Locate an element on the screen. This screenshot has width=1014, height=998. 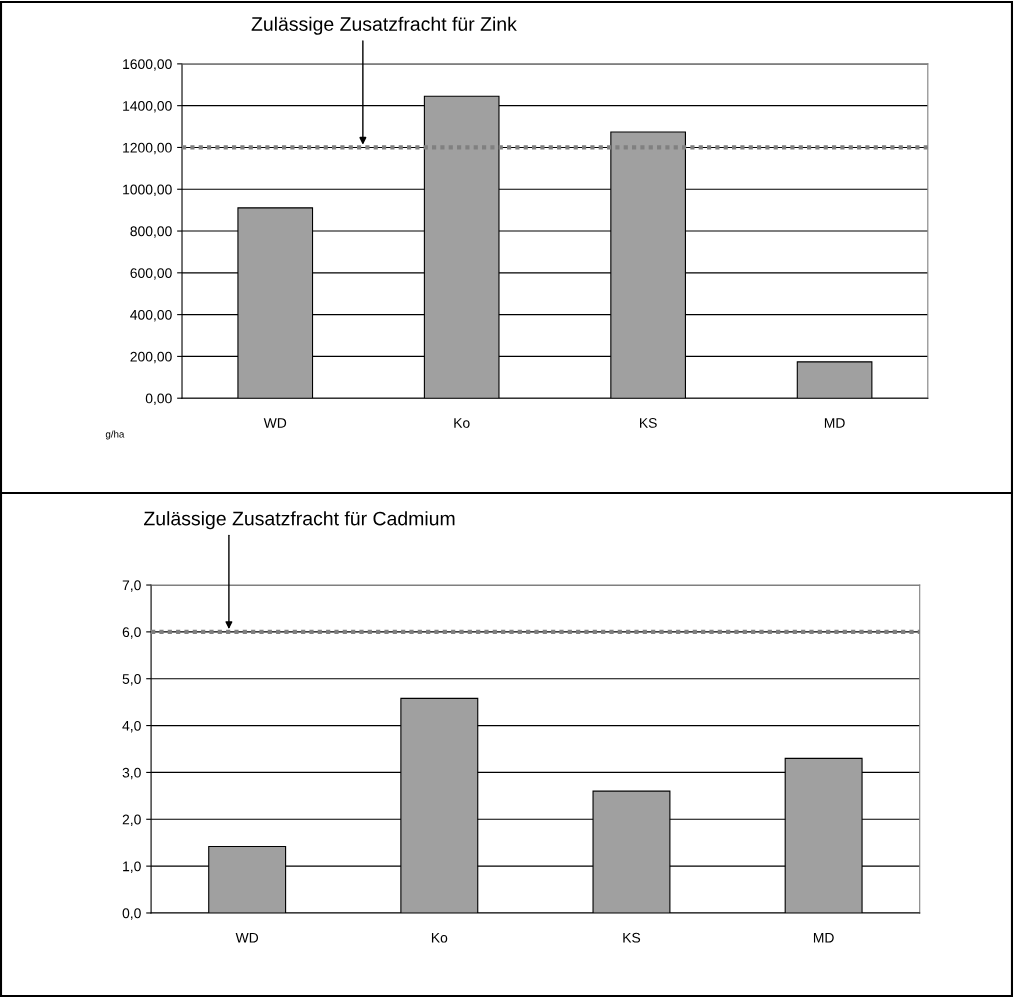
y-tick-label: 1200,00 is located at coordinates (147, 148).